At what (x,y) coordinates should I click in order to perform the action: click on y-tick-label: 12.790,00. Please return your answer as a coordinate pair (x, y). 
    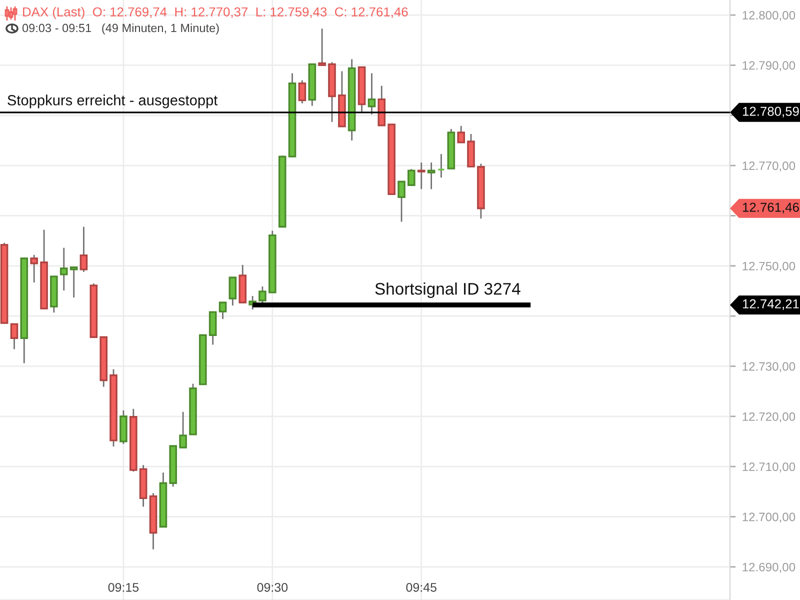
    Looking at the image, I should click on (769, 66).